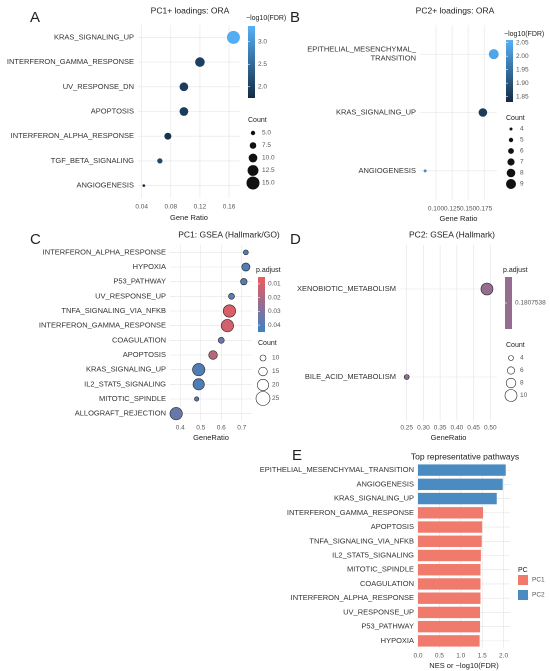 The height and width of the screenshot is (671, 550). What do you see at coordinates (113, 310) in the screenshot?
I see `category-label: TNFA_SIGNALING_VIA_NFKB` at bounding box center [113, 310].